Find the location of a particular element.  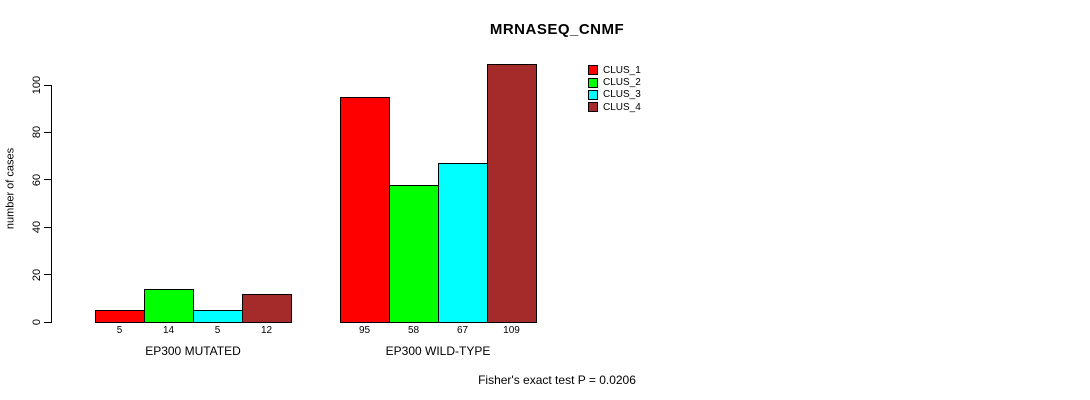

legend-item-clus_2: CLUS_2 is located at coordinates (614, 82).